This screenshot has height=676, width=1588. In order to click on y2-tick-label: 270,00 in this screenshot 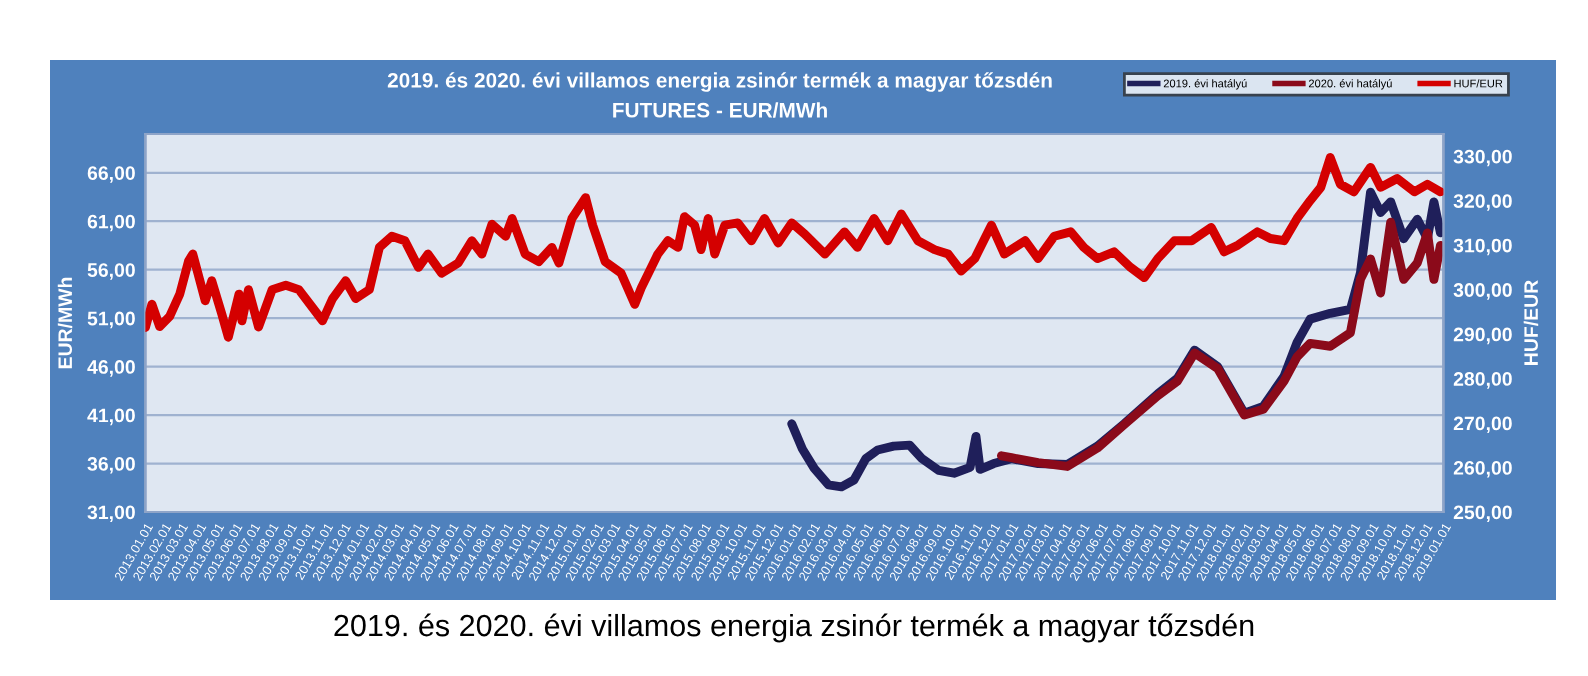, I will do `click(1482, 425)`.